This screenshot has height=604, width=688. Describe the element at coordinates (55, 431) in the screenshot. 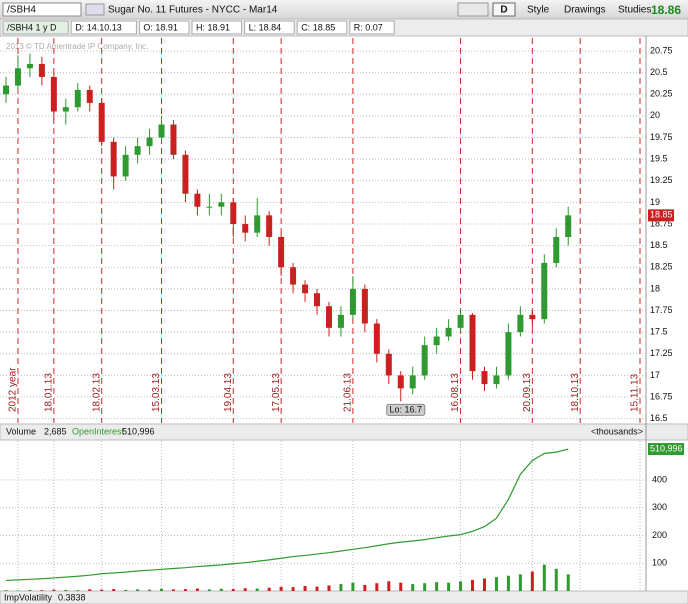

I see `volume-value: 2,685` at that location.